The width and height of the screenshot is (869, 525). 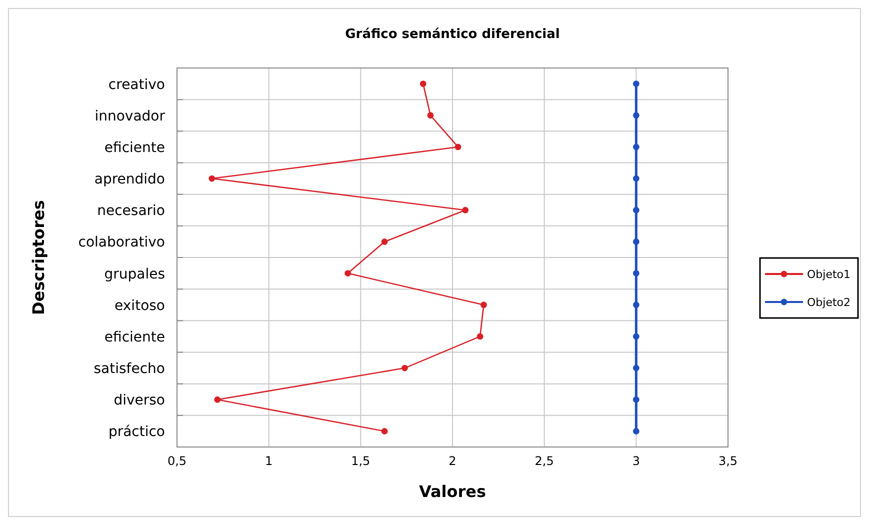 What do you see at coordinates (177, 461) in the screenshot?
I see `x-tick-label: 0,5` at bounding box center [177, 461].